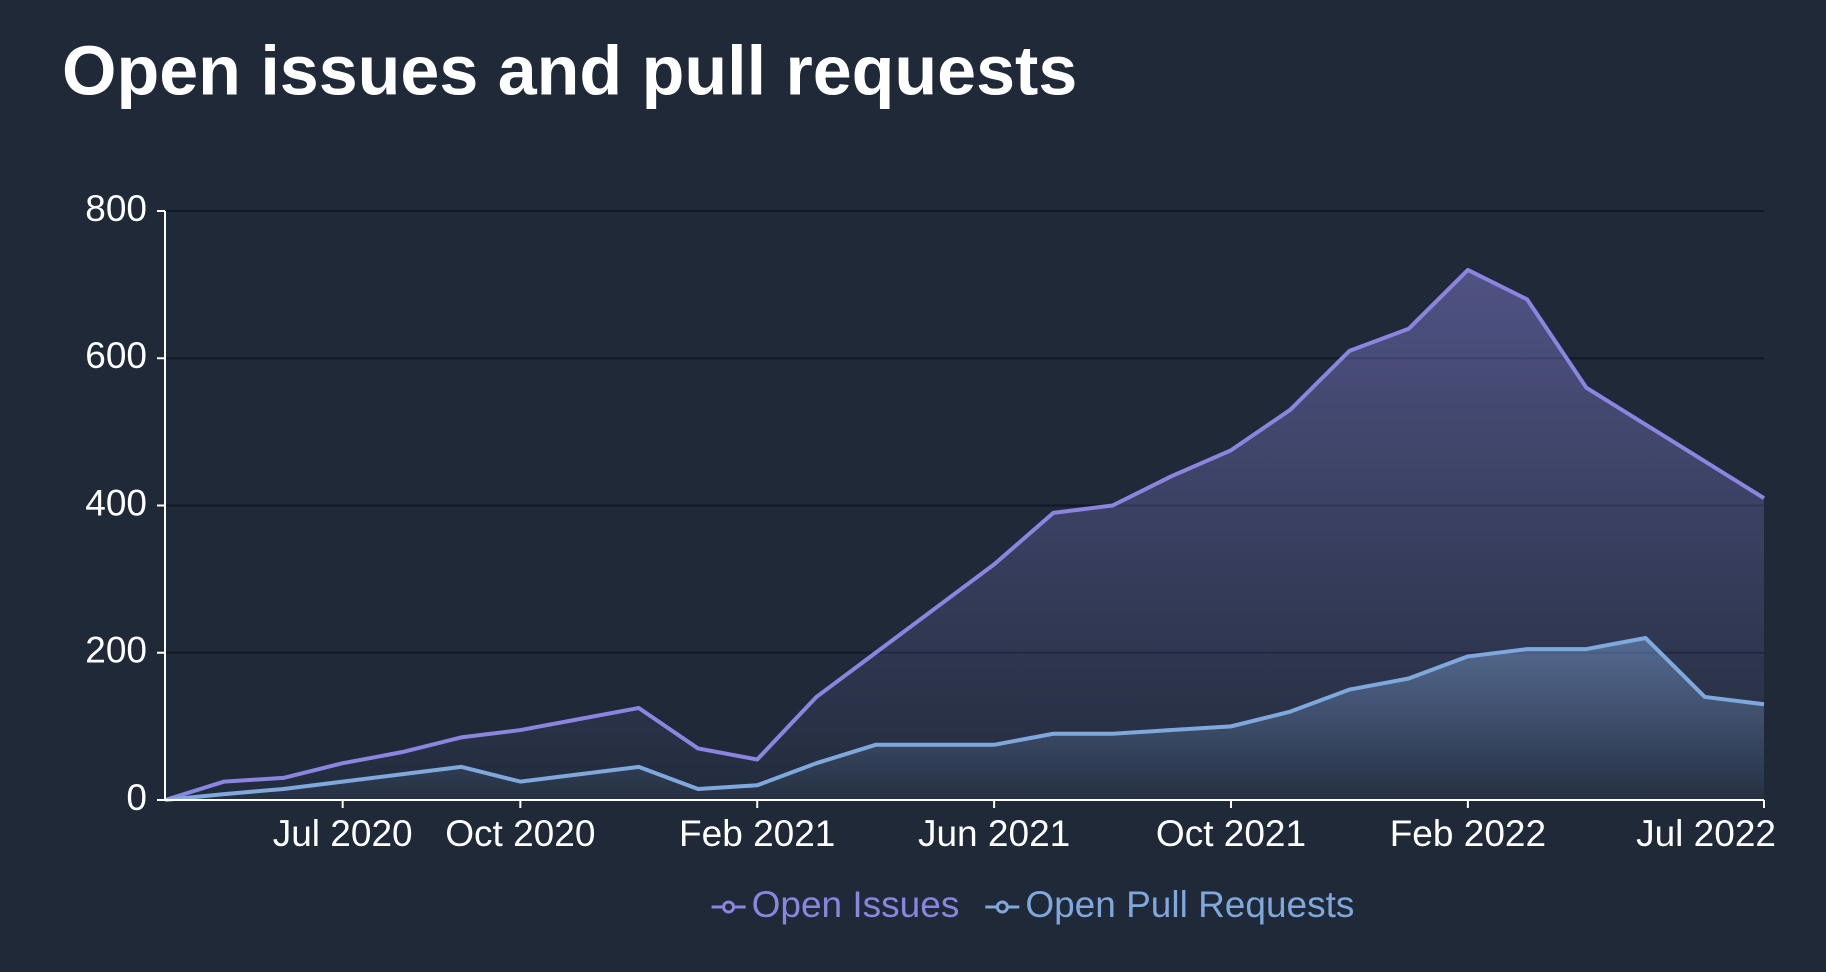  I want to click on x-tick-label: Jun 2021, so click(994, 833).